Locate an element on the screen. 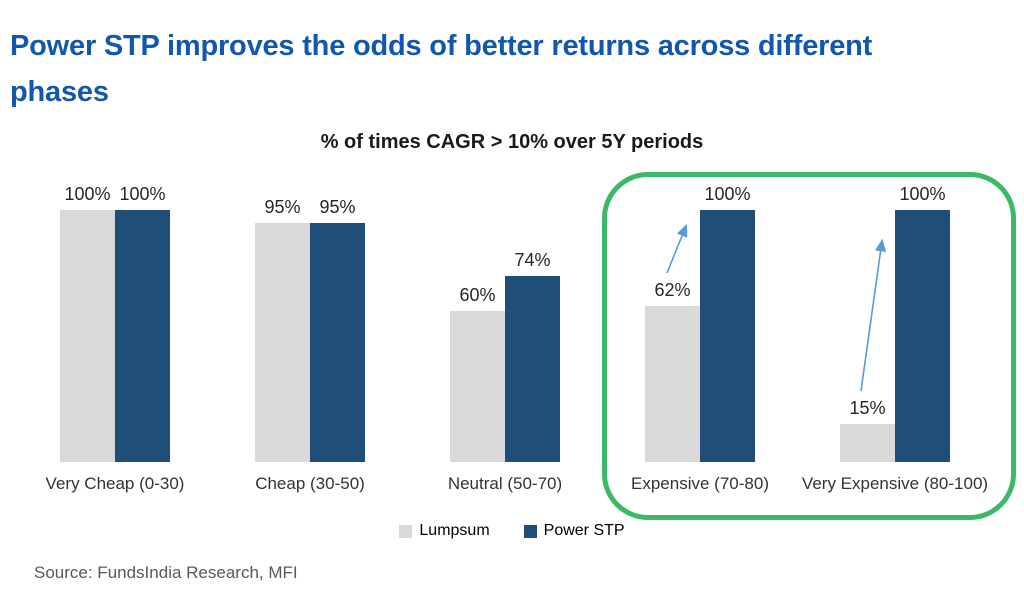  category-label-very-cheap-0-30: Very Cheap (0-30) is located at coordinates (115, 483).